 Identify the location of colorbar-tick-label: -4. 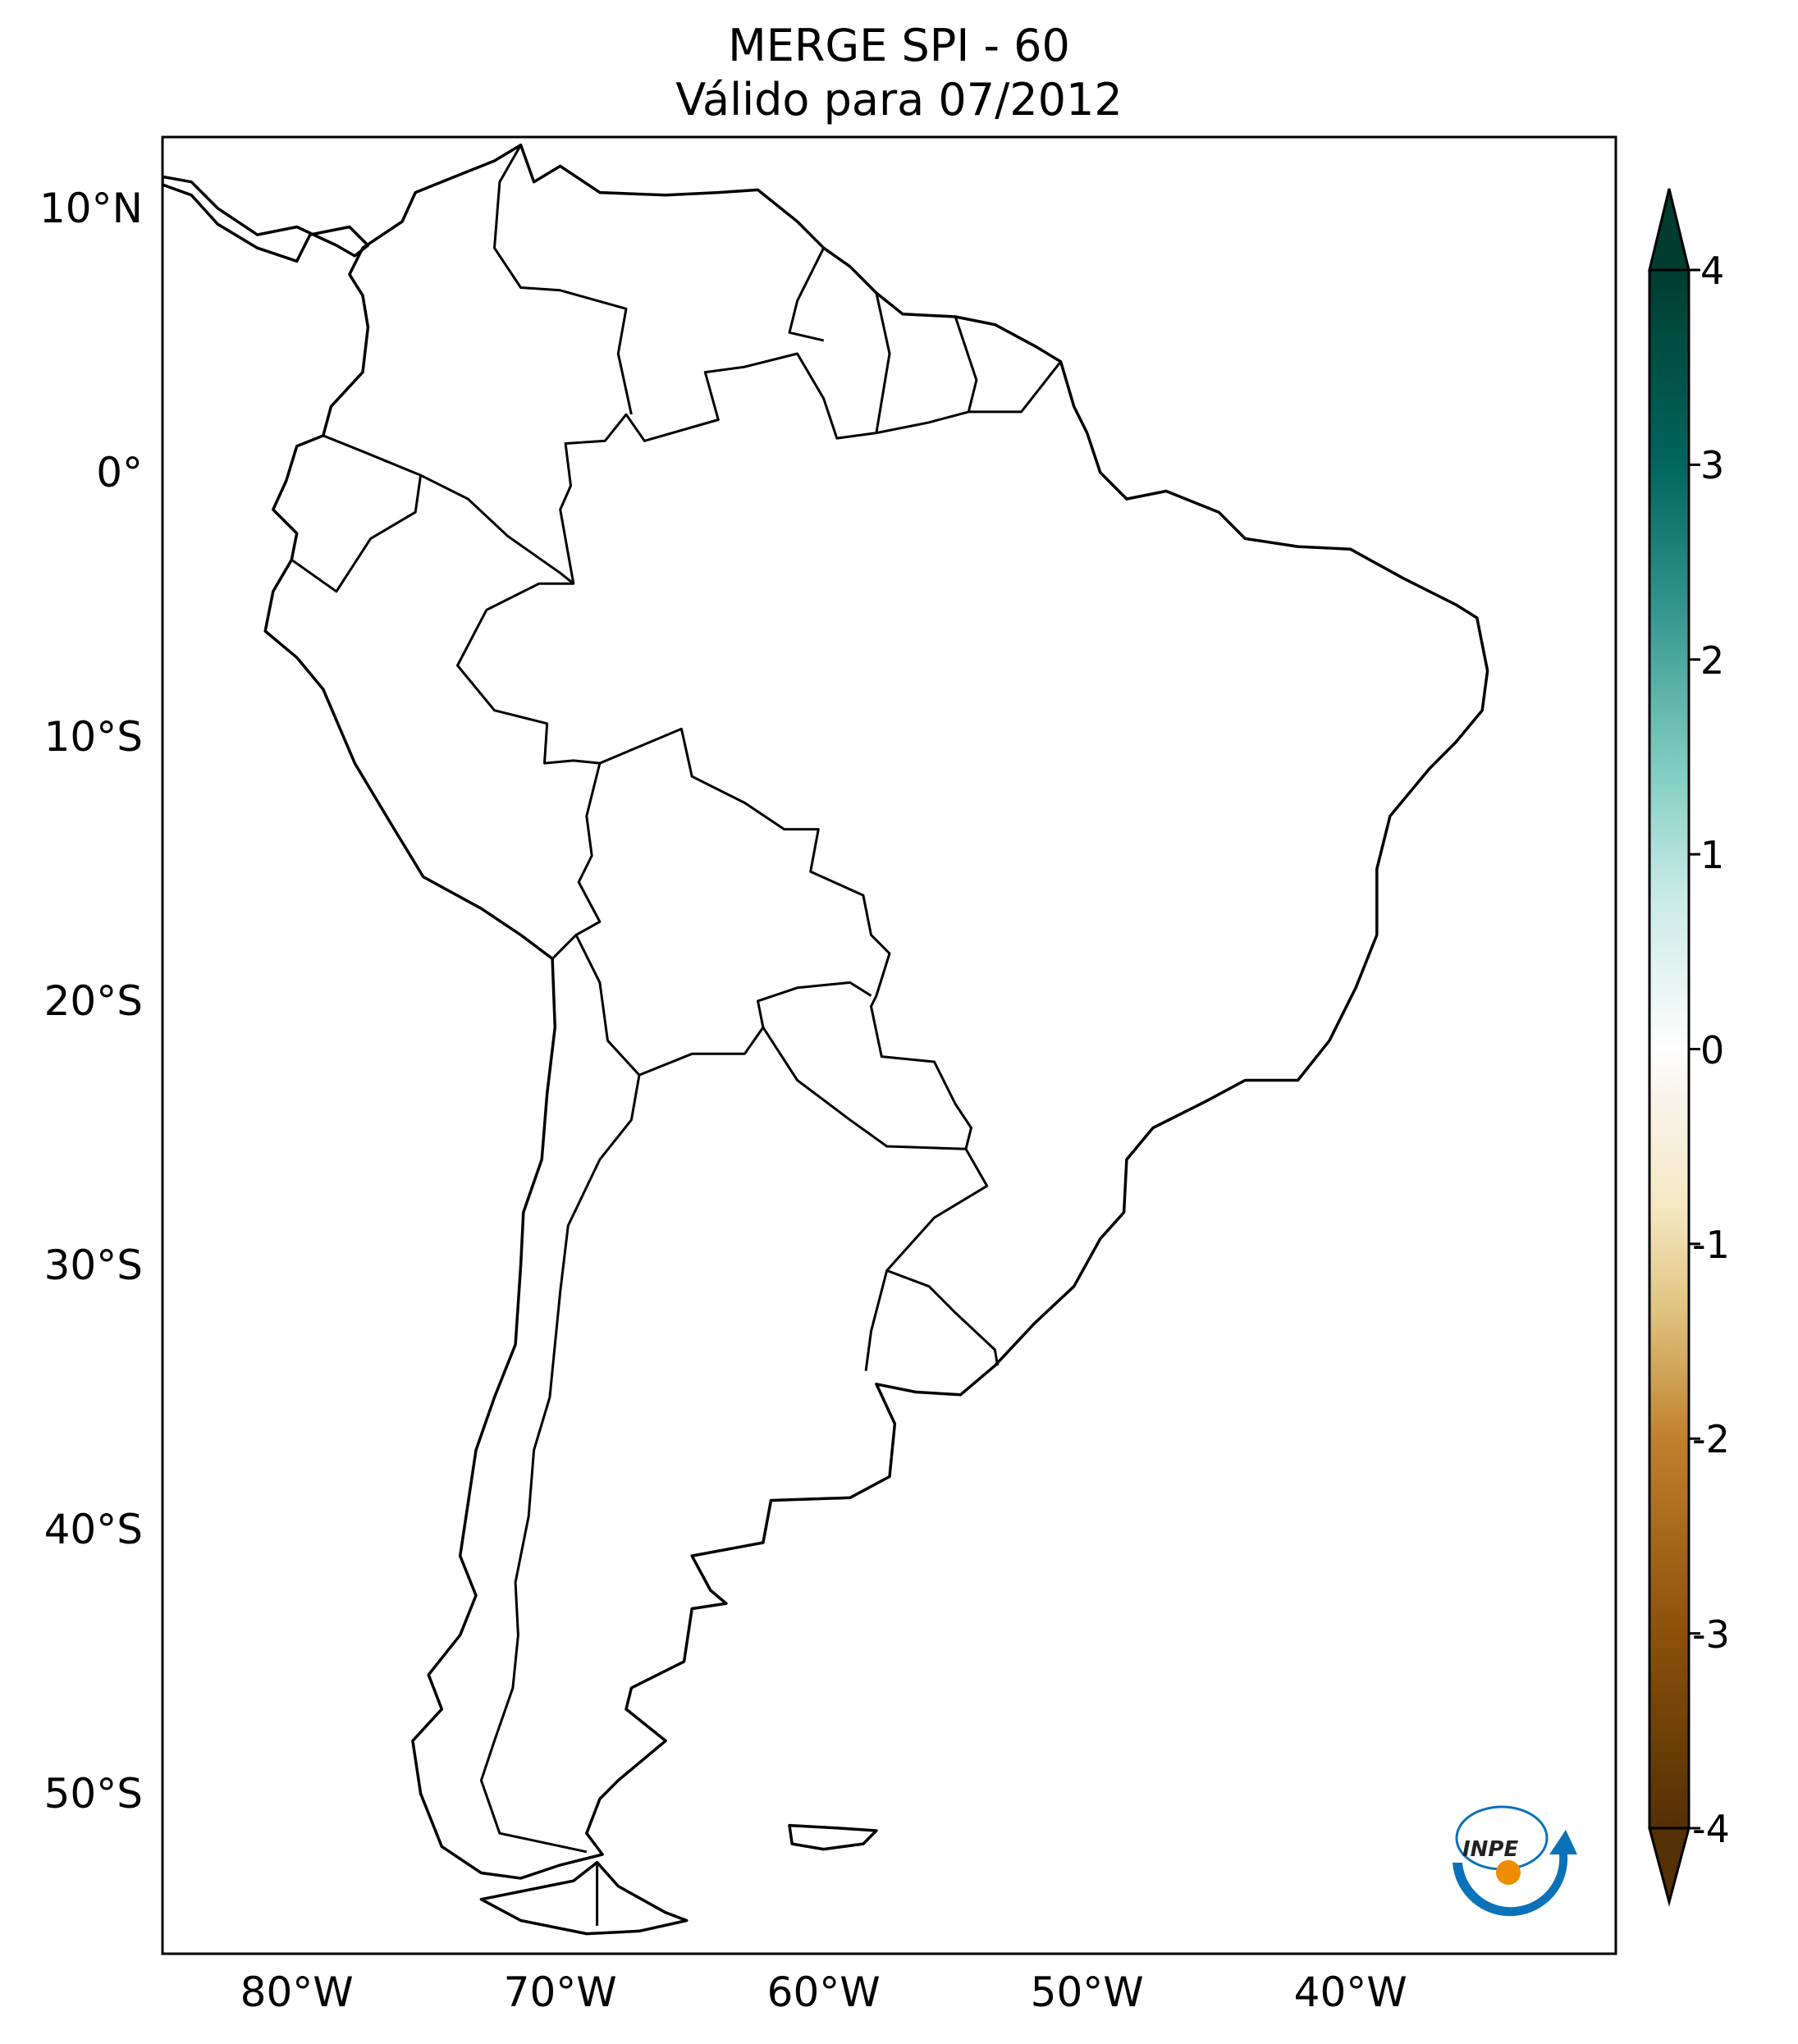
(1711, 1829).